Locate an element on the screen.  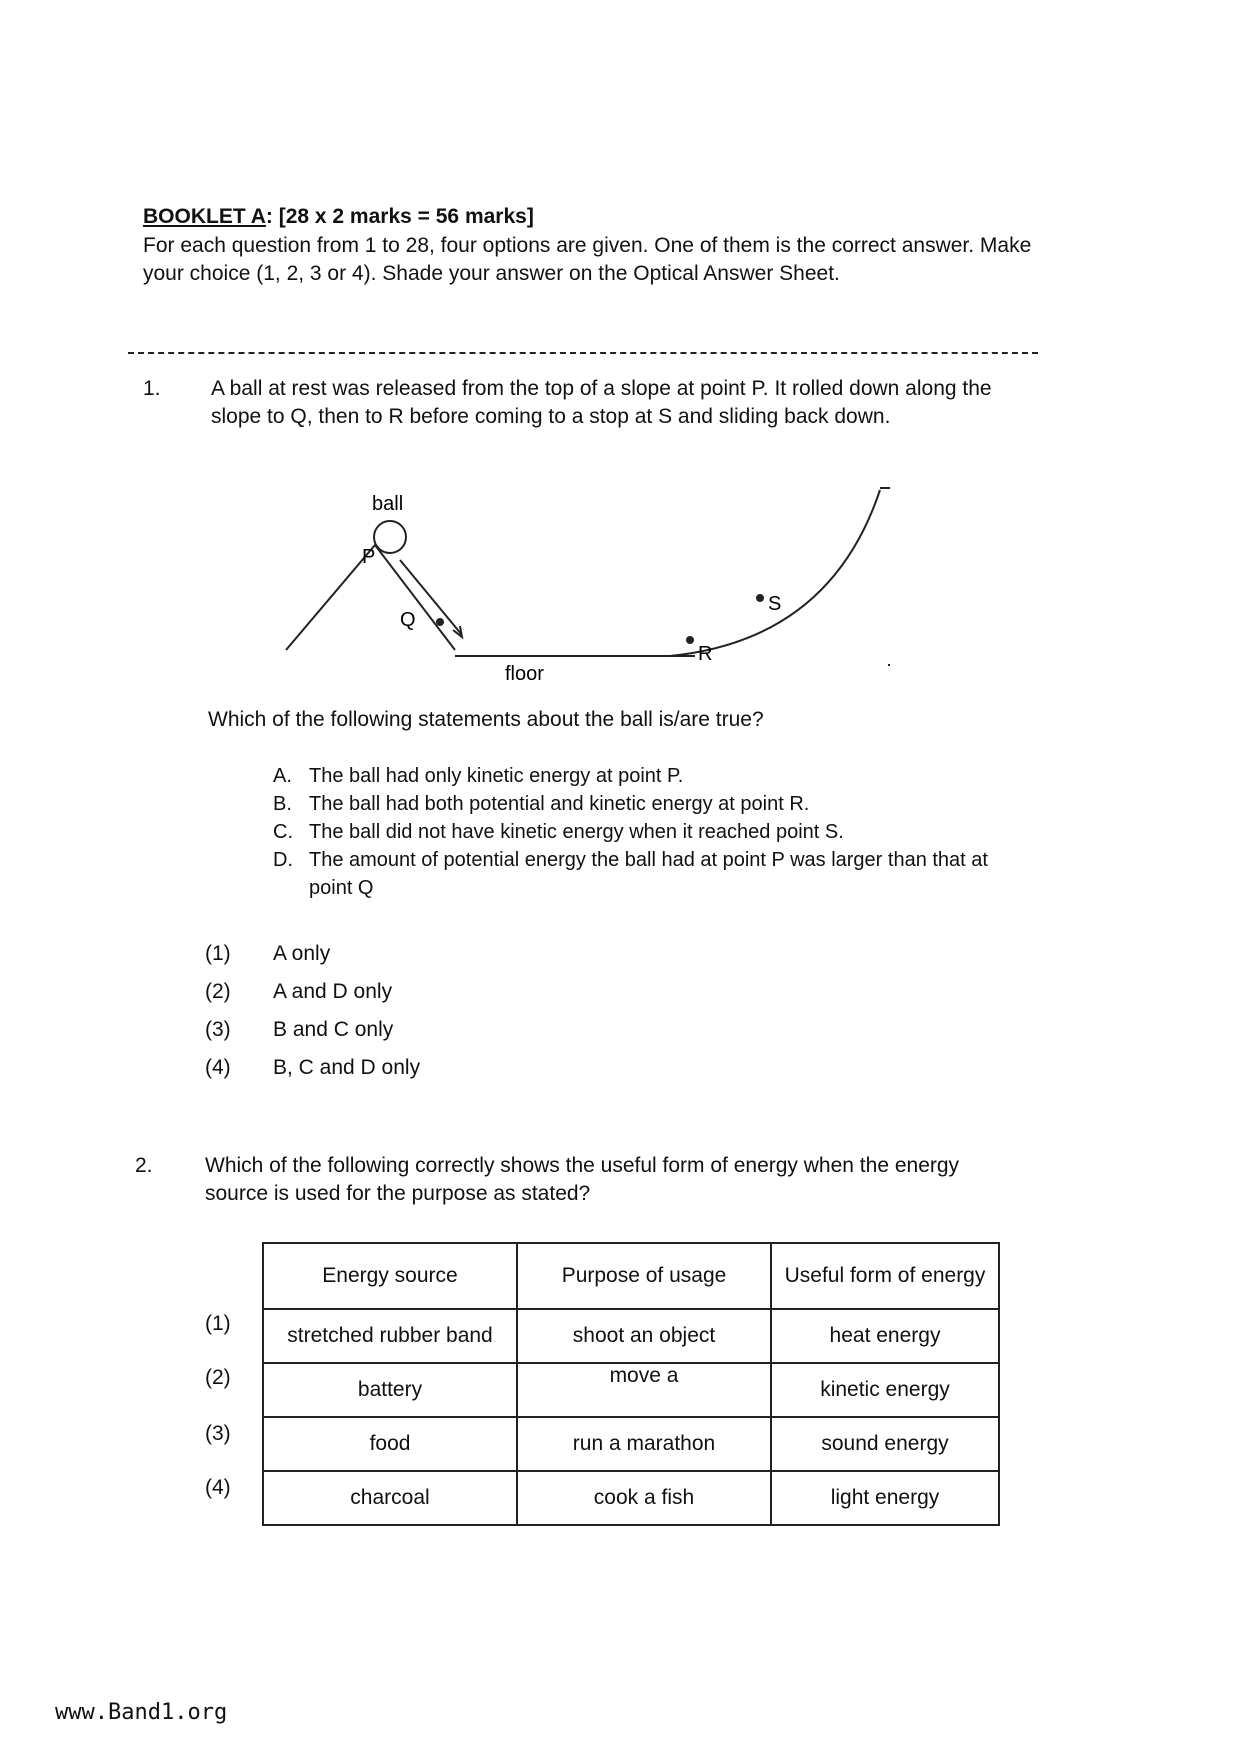
statement-letter: A. is located at coordinates (282, 776).